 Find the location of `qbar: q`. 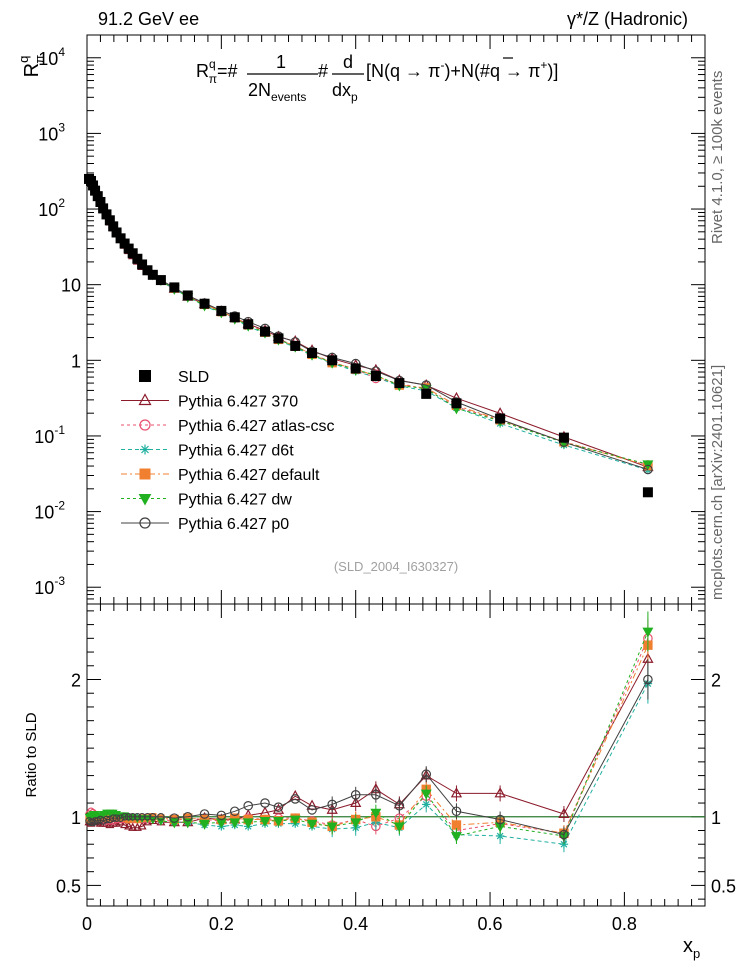

qbar: q is located at coordinates (495, 71).